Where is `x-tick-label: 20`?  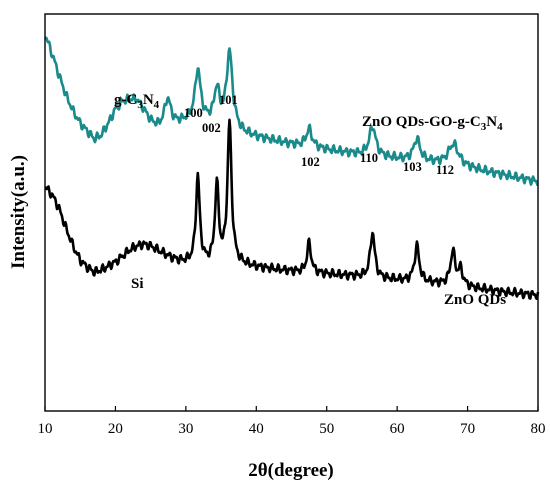 x-tick-label: 20 is located at coordinates (115, 429).